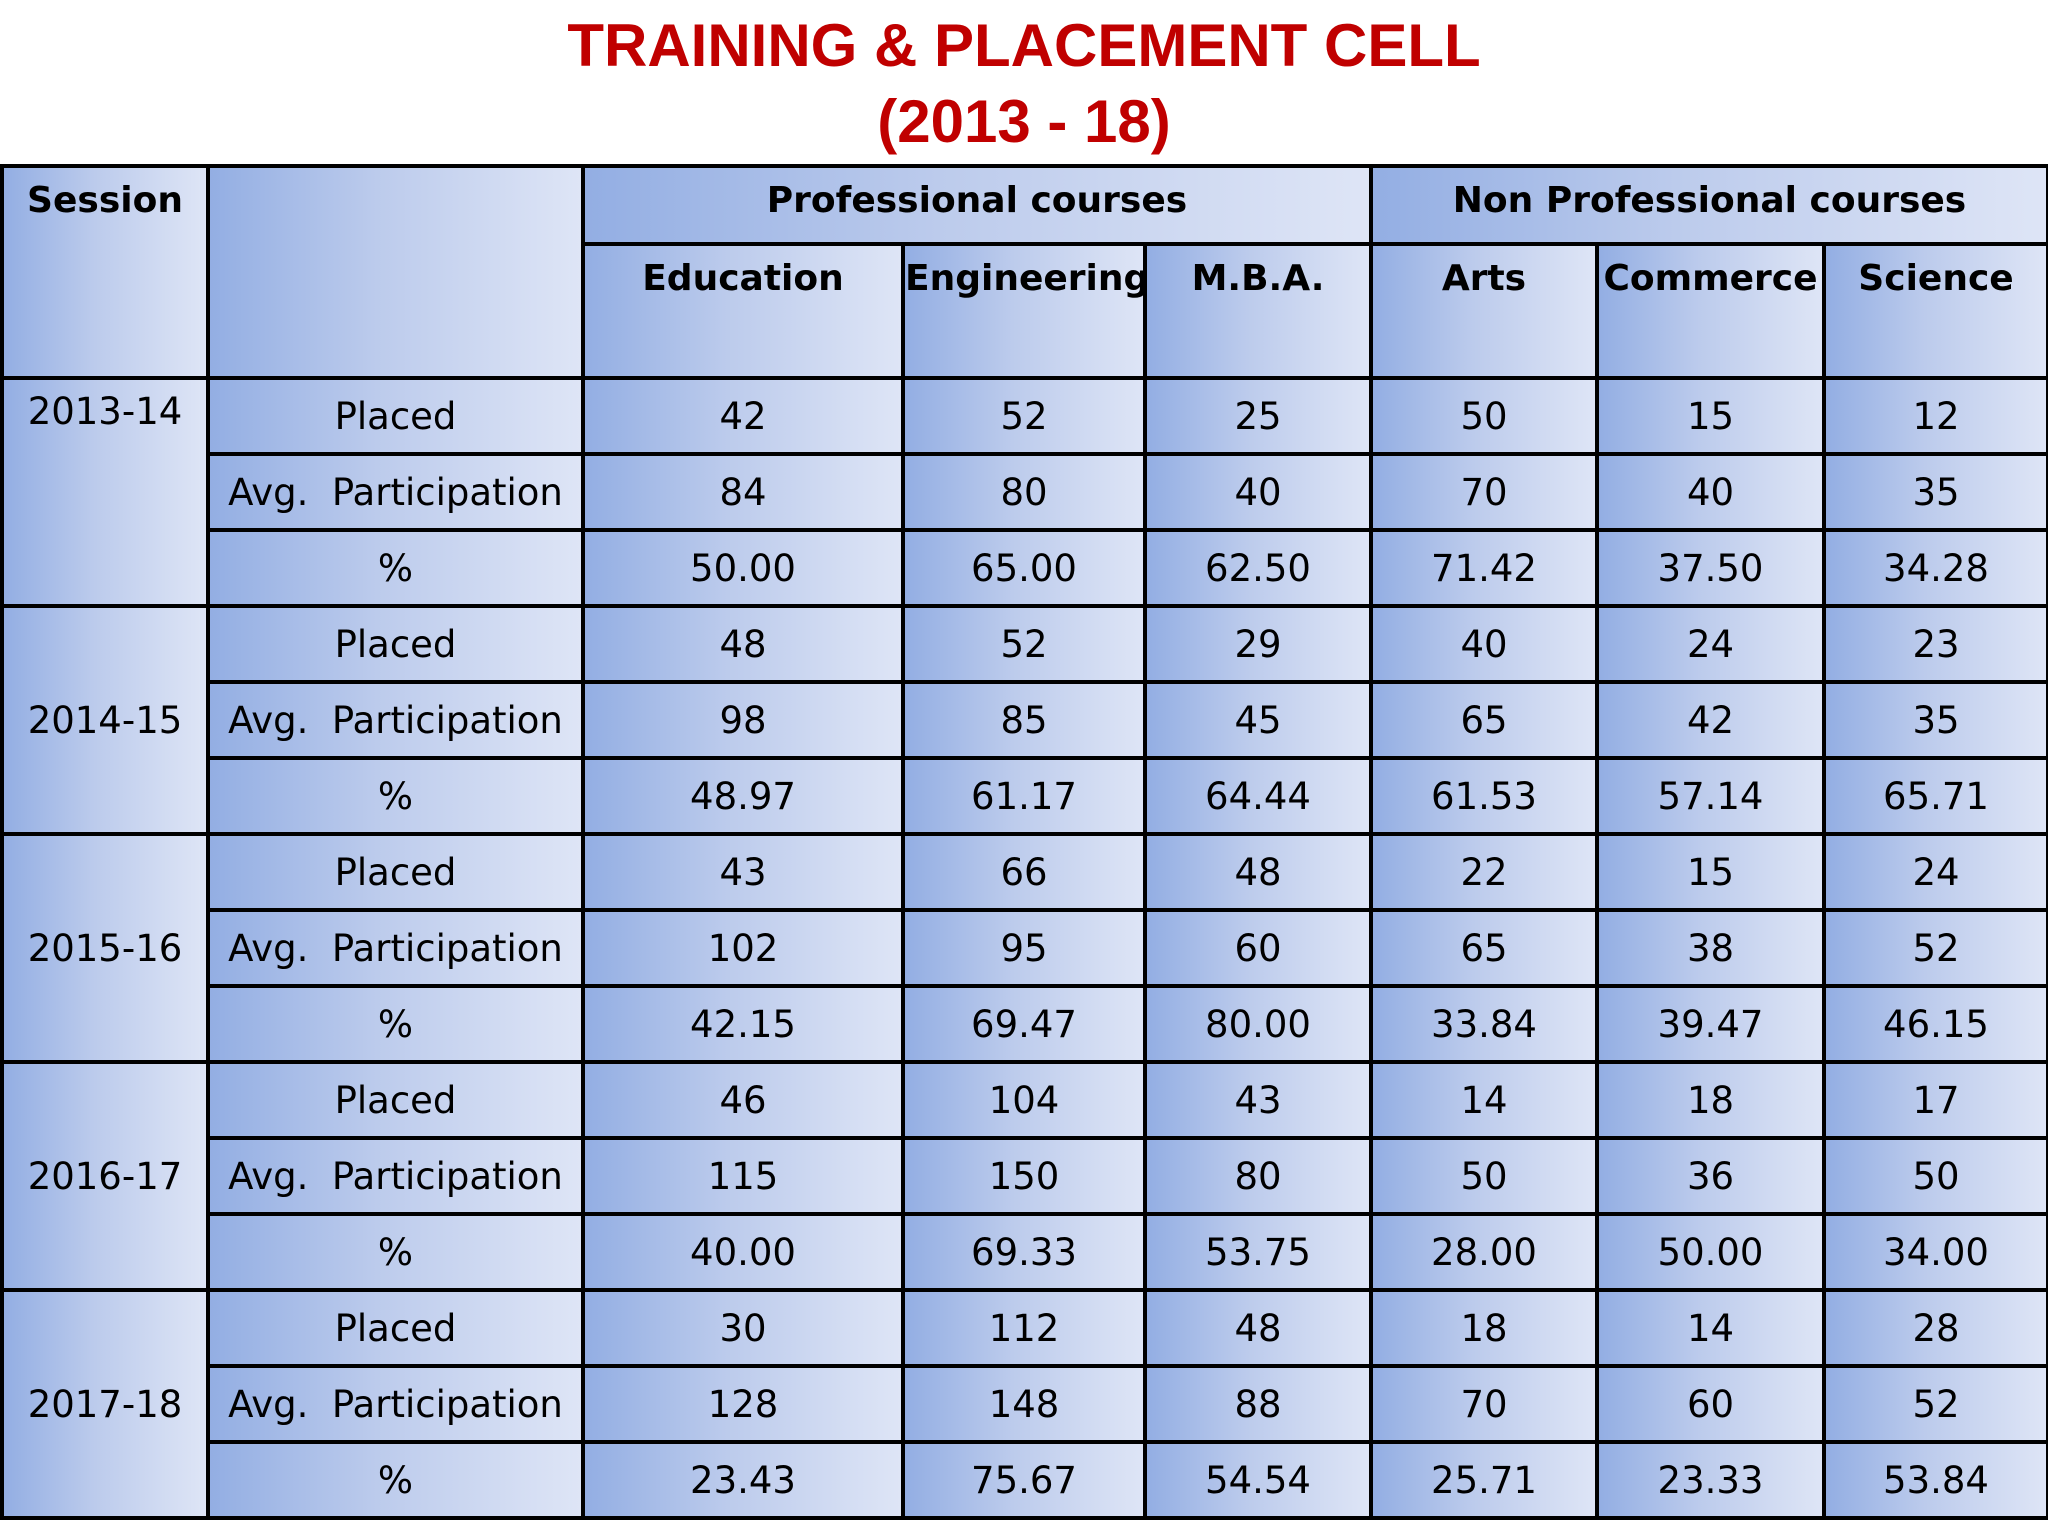 The image size is (2048, 1536). I want to click on table-row: Avg. Participation 115 150 80 50 36 50, so click(1025, 1176).